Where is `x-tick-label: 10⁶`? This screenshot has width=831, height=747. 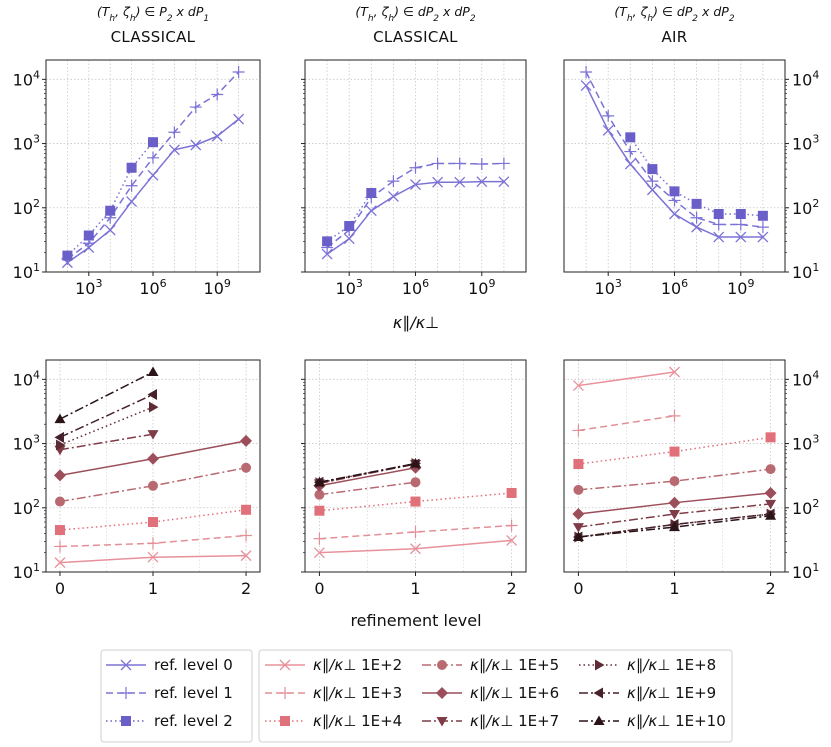
x-tick-label: 10⁶ is located at coordinates (415, 287).